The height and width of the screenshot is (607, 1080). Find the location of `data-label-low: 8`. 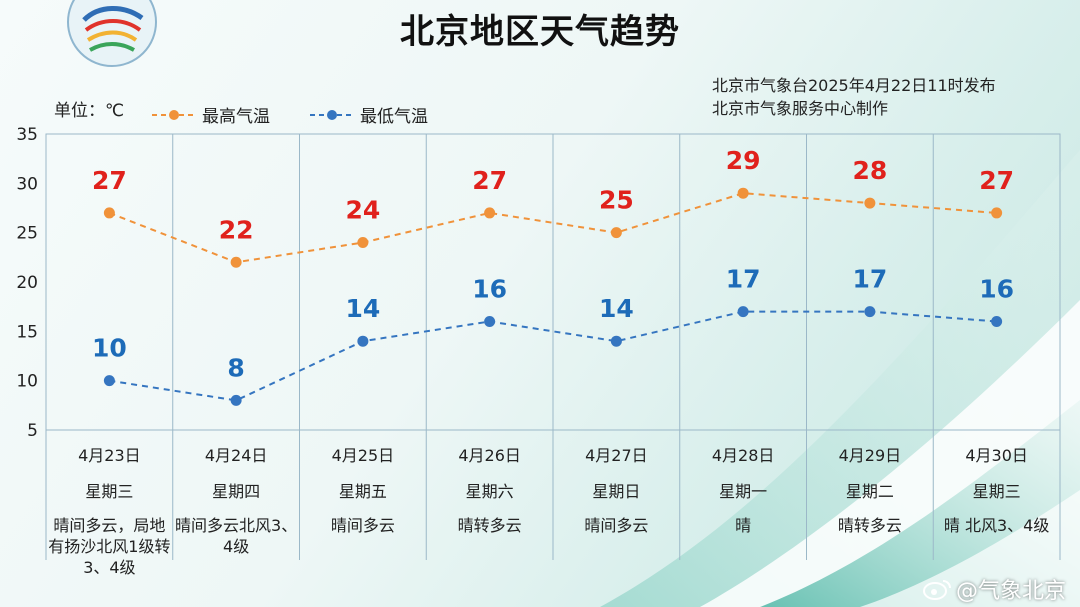

data-label-low: 8 is located at coordinates (235, 367).